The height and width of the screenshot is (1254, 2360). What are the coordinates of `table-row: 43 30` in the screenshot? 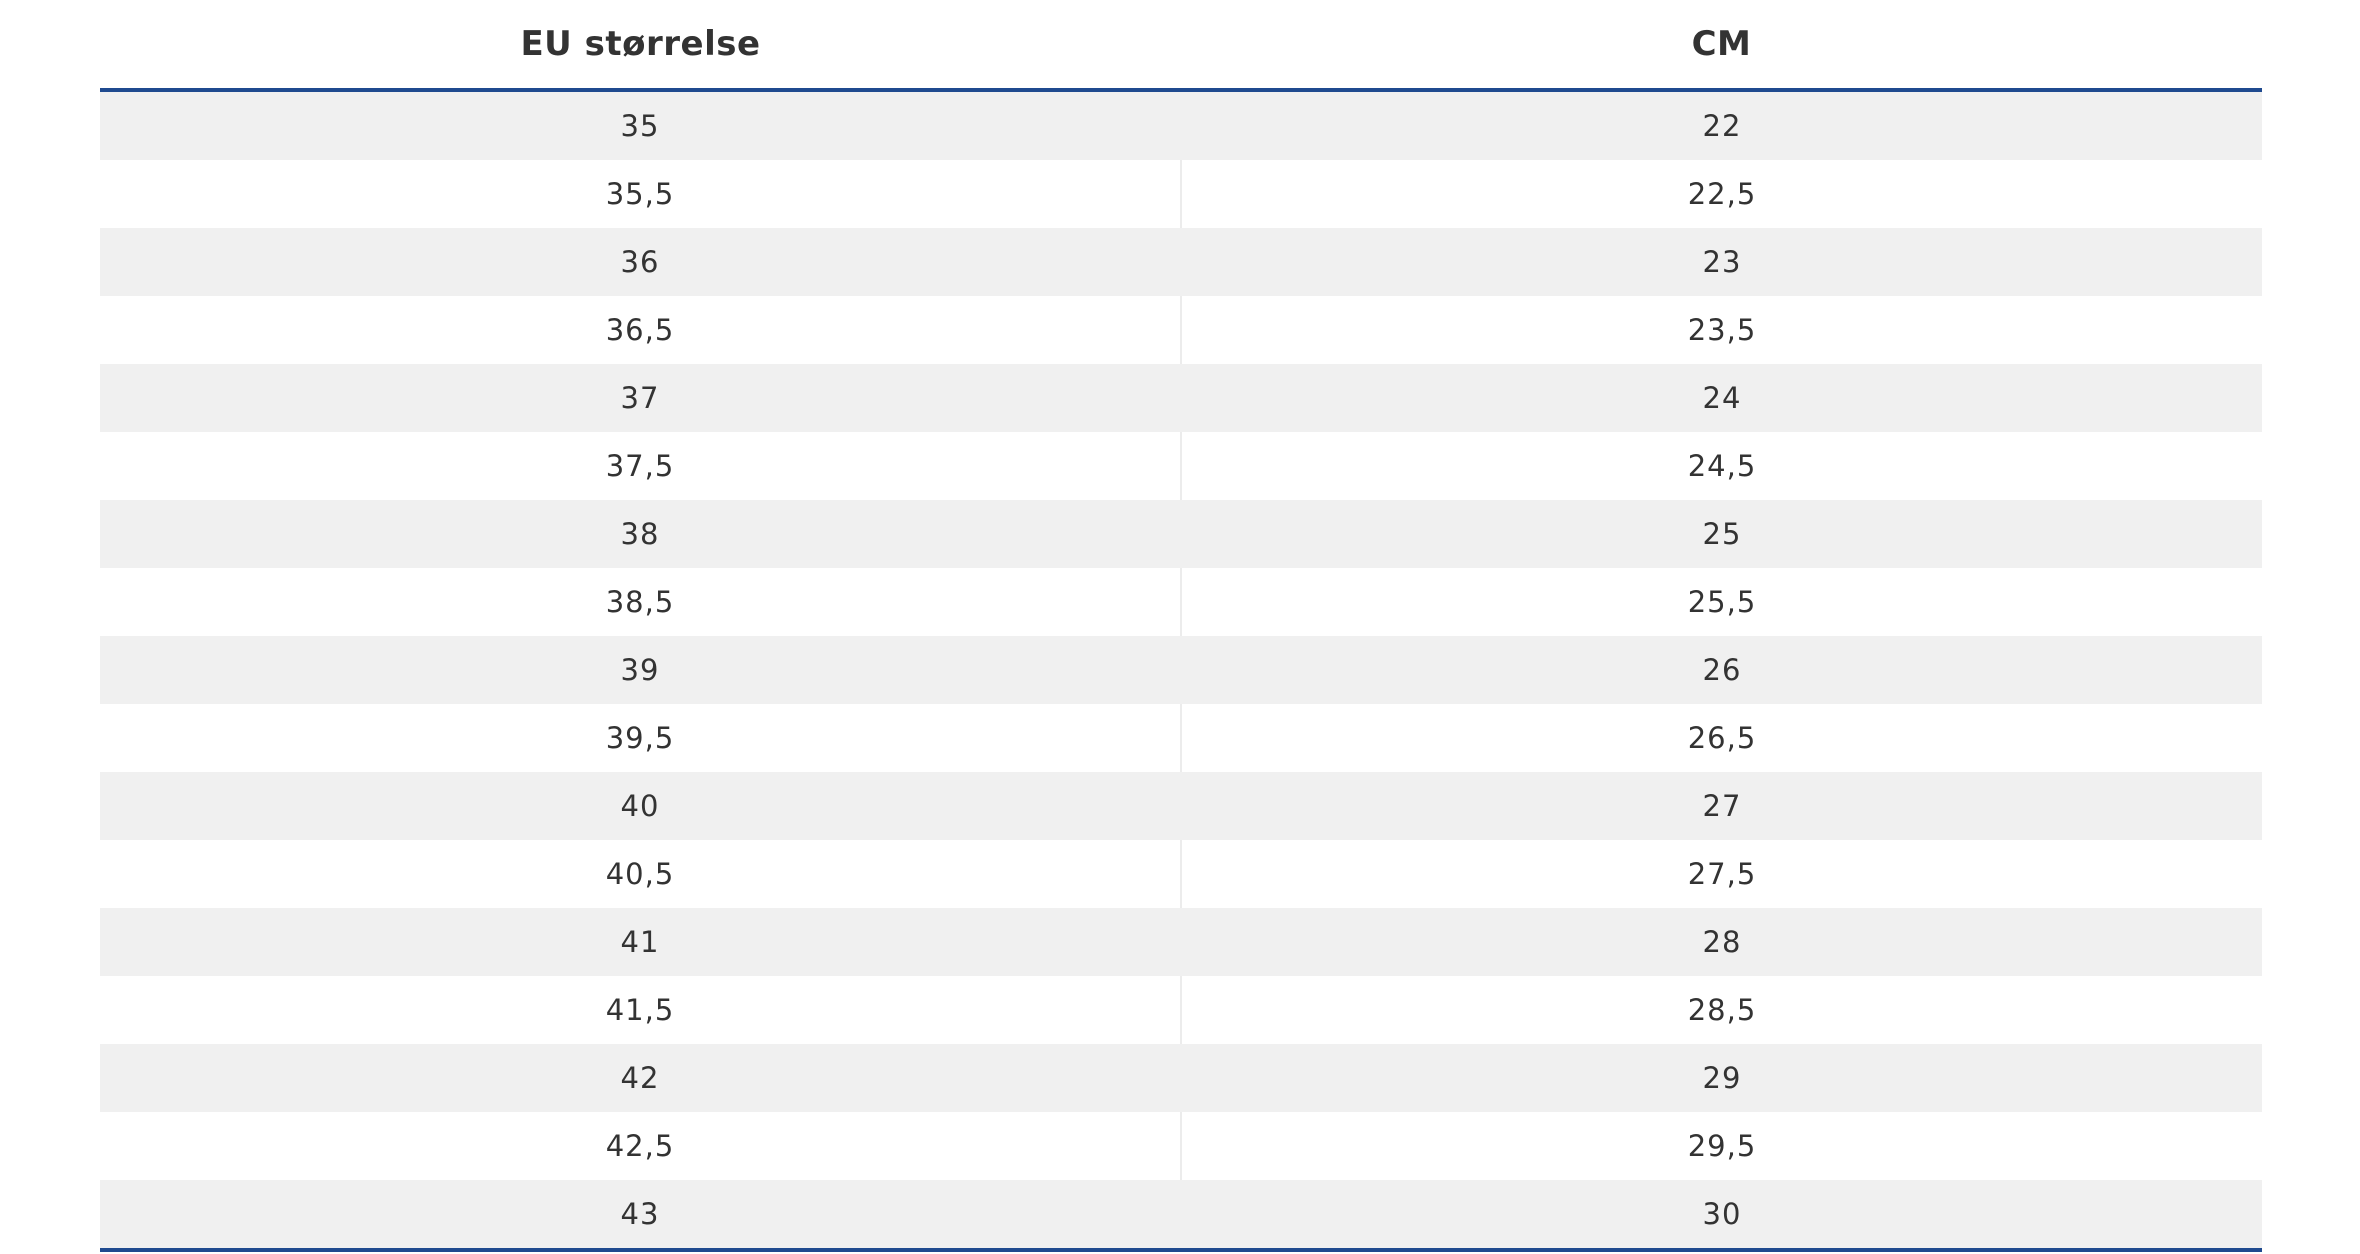 It's located at (1181, 1216).